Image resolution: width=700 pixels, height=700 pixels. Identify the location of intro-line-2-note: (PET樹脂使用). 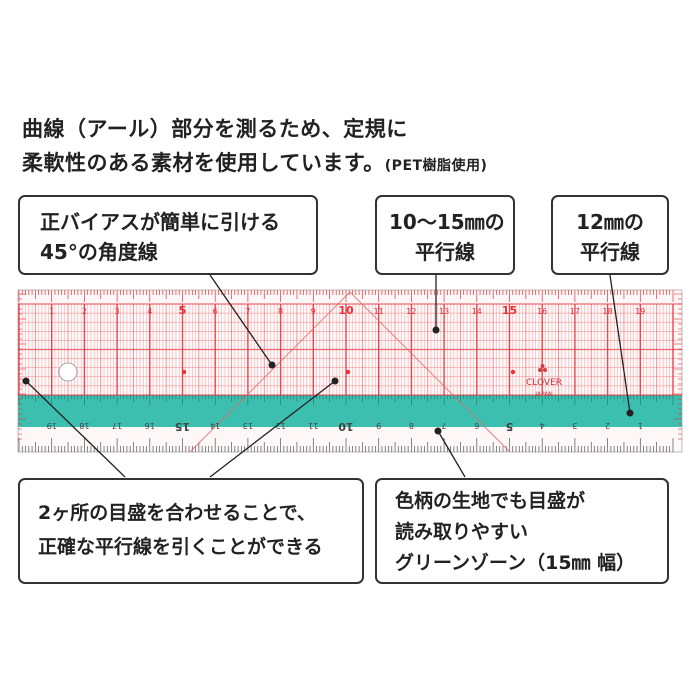
(436, 166).